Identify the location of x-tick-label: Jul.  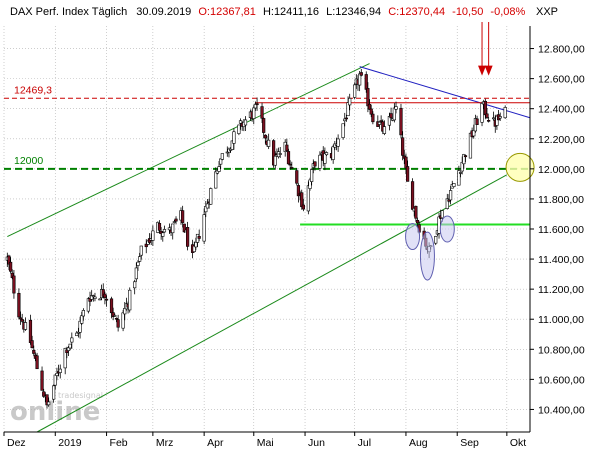
(364, 443).